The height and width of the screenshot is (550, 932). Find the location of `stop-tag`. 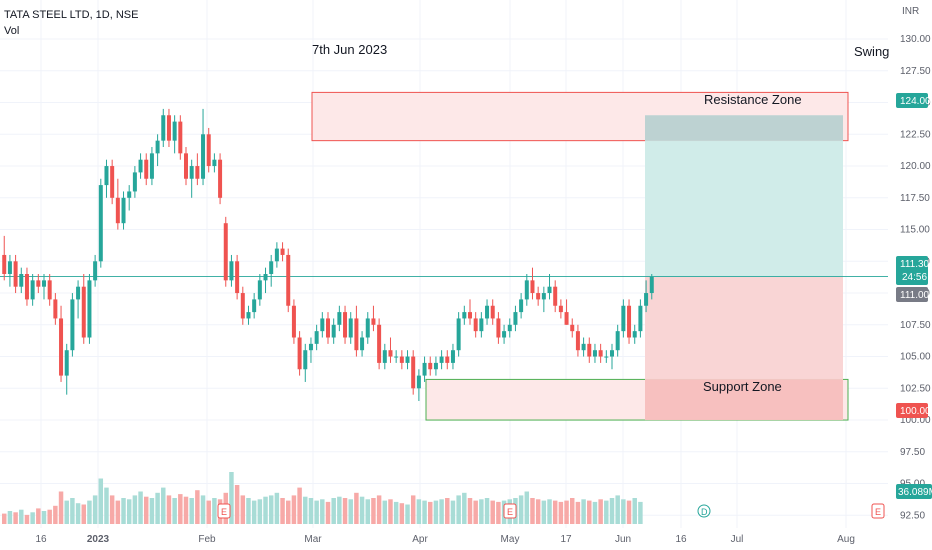

stop-tag is located at coordinates (912, 410).